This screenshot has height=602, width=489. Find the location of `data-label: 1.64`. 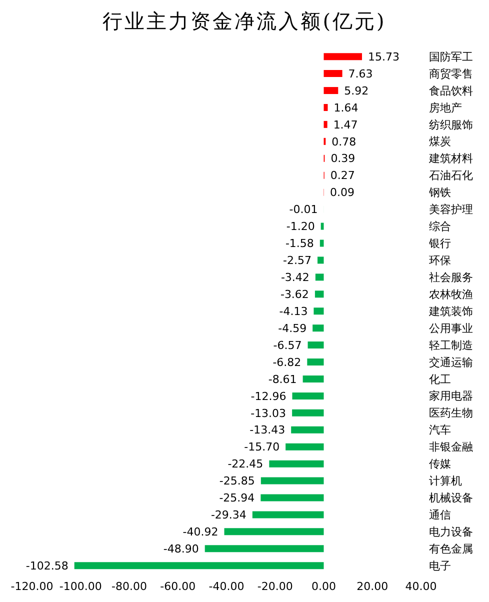

data-label: 1.64 is located at coordinates (346, 107).